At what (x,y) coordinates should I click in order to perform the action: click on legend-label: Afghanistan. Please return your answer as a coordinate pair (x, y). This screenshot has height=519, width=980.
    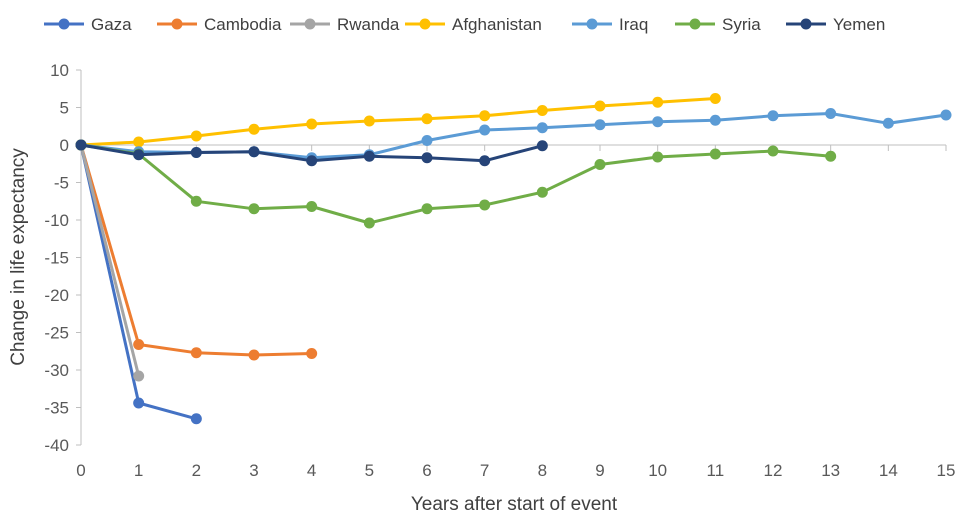
    Looking at the image, I should click on (497, 24).